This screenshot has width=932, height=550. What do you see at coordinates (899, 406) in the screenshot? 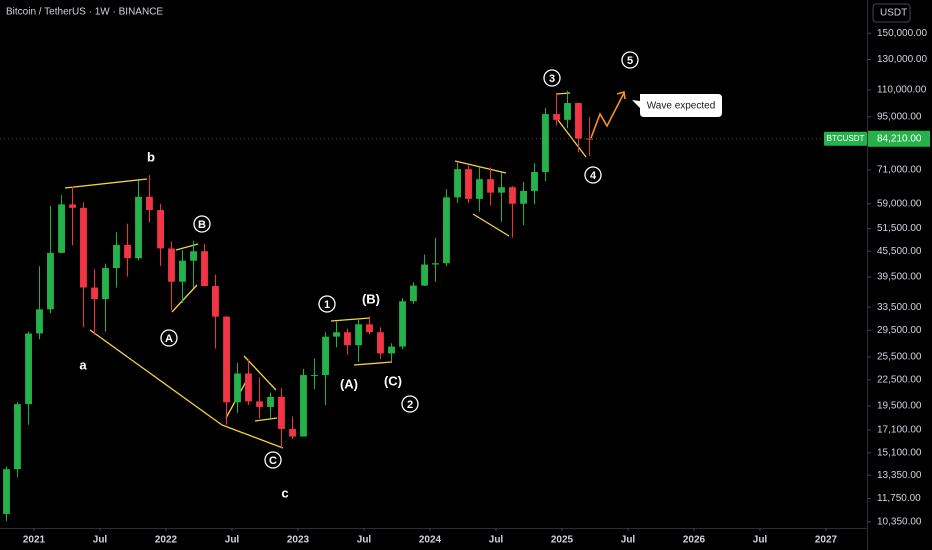
I see `y-tick-label: 19,500.00` at bounding box center [899, 406].